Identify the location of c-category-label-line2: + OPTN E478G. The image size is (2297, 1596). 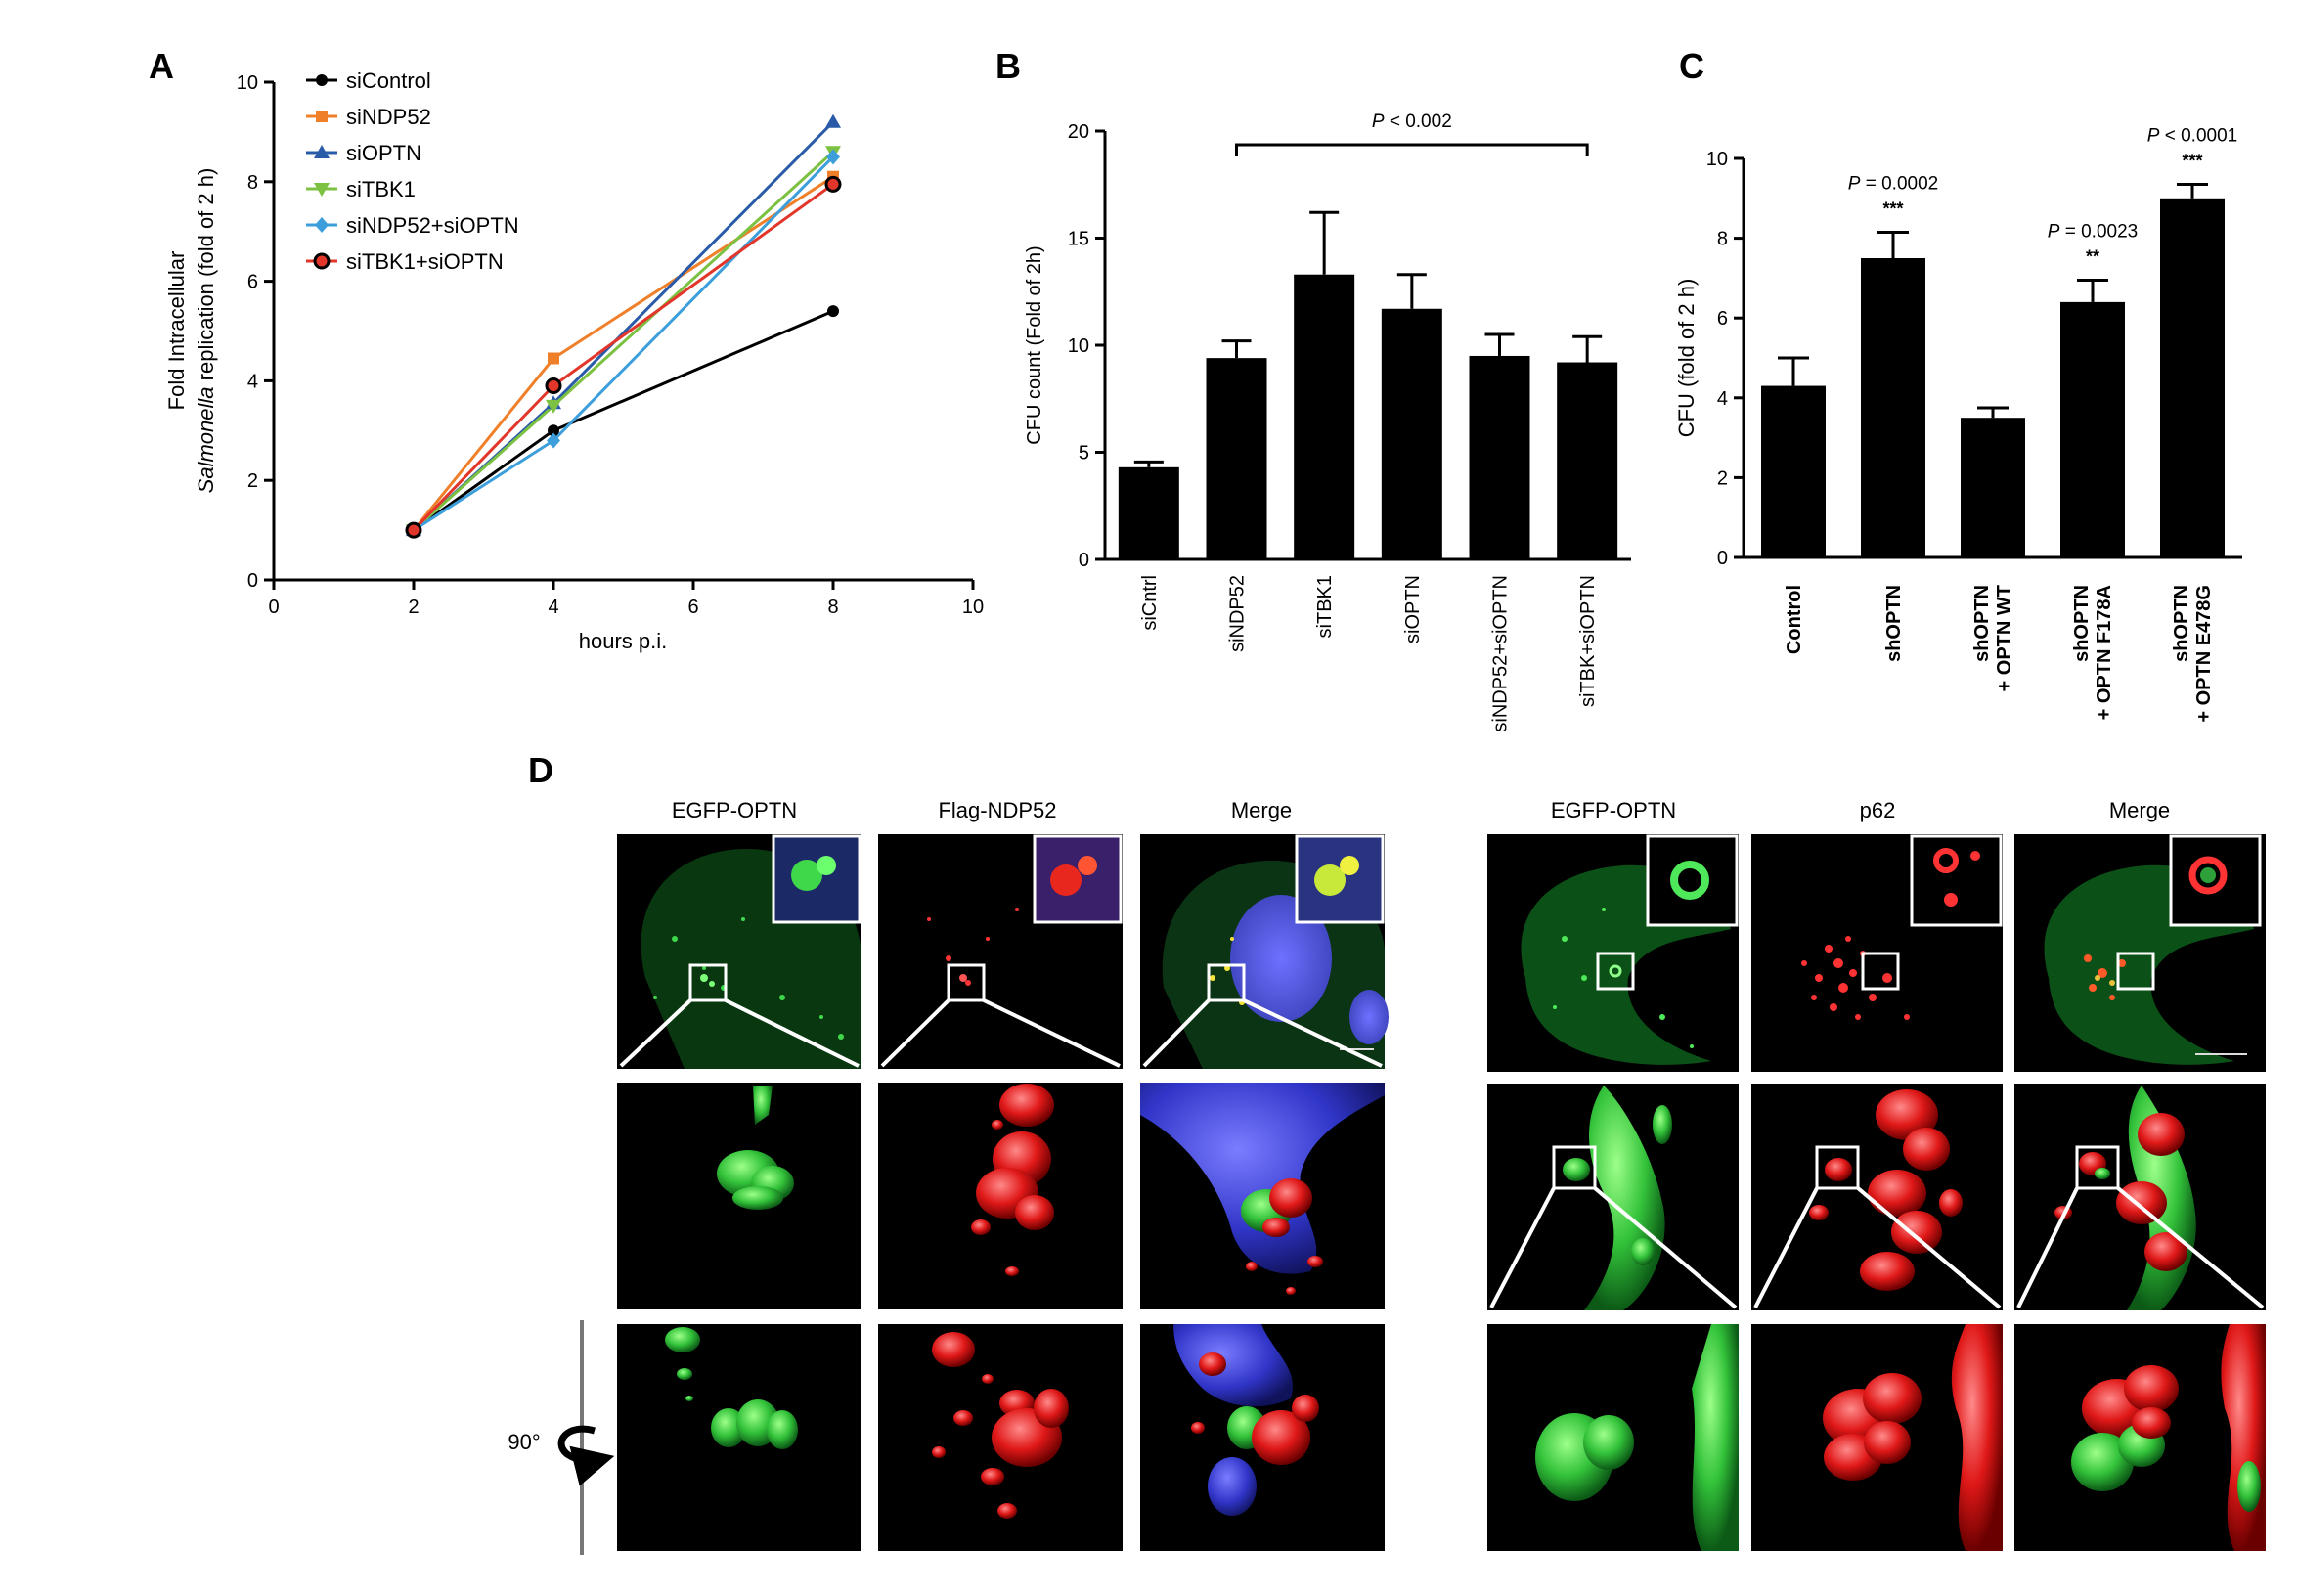
(2204, 654).